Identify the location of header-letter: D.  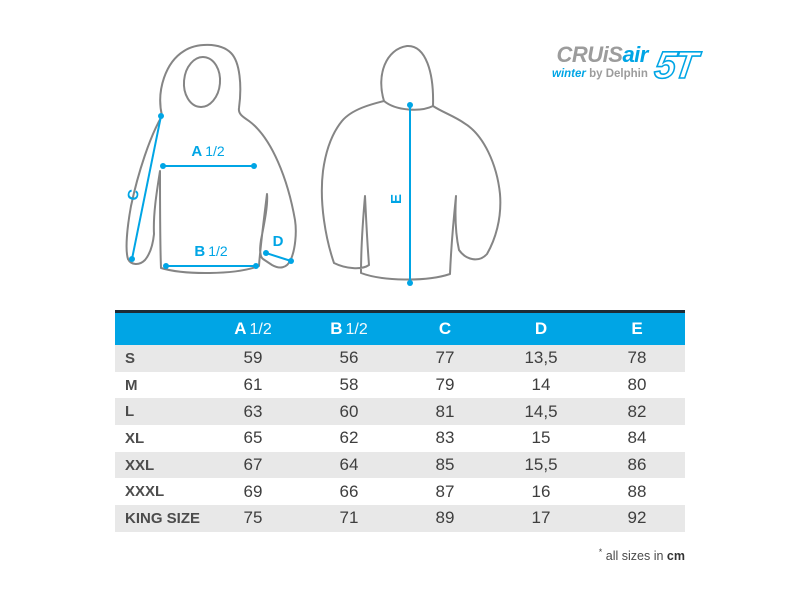
(541, 328).